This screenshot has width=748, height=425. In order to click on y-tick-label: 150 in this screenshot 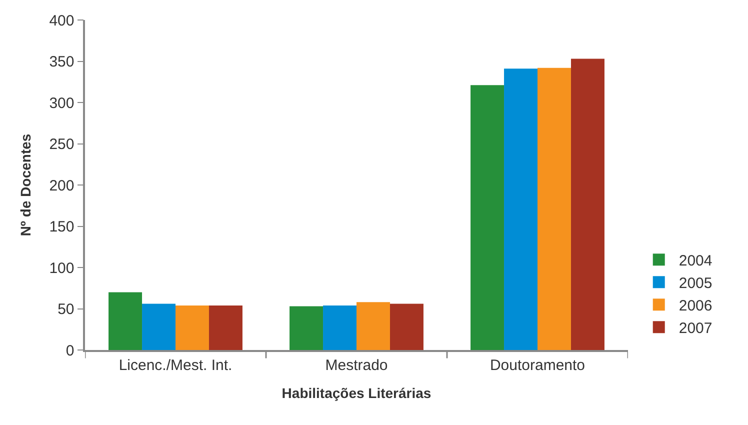, I will do `click(61, 227)`.